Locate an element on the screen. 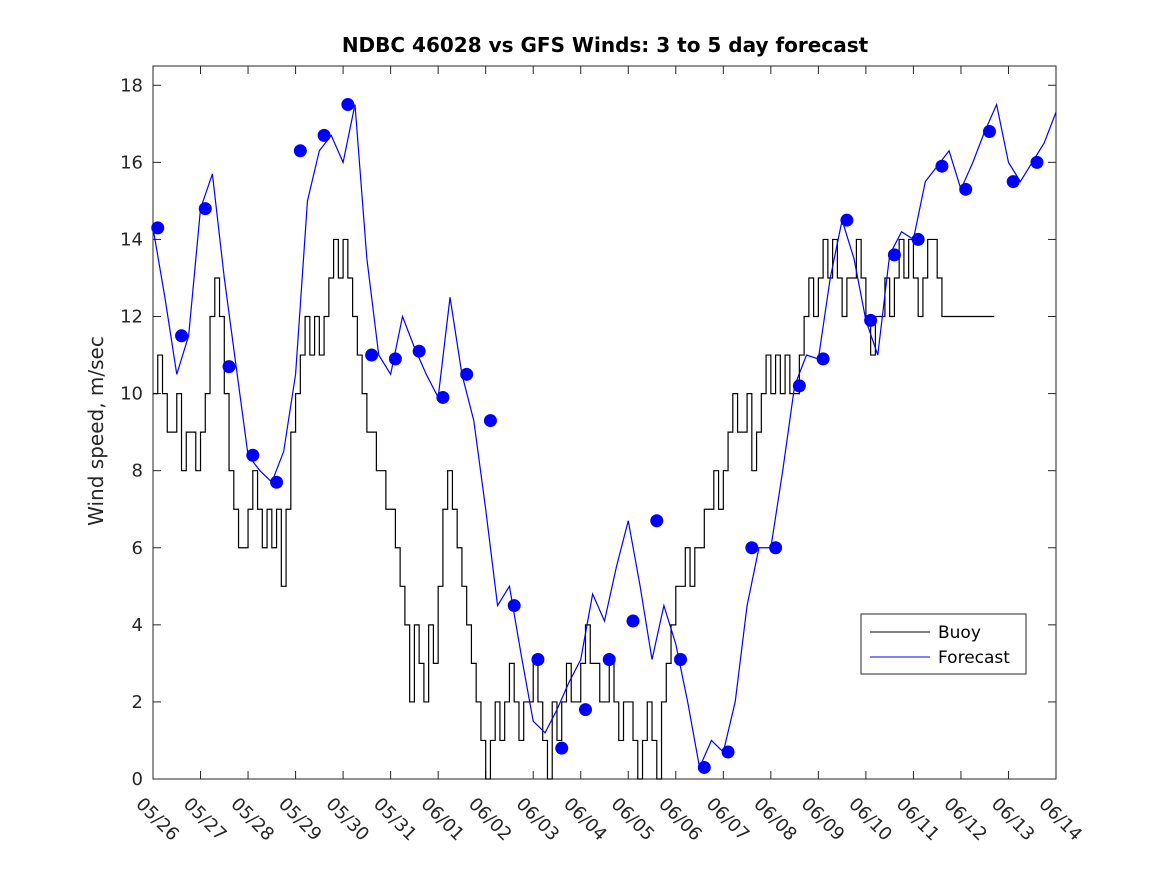 The width and height of the screenshot is (1167, 875). y-tick-label: 10 is located at coordinates (131, 394).